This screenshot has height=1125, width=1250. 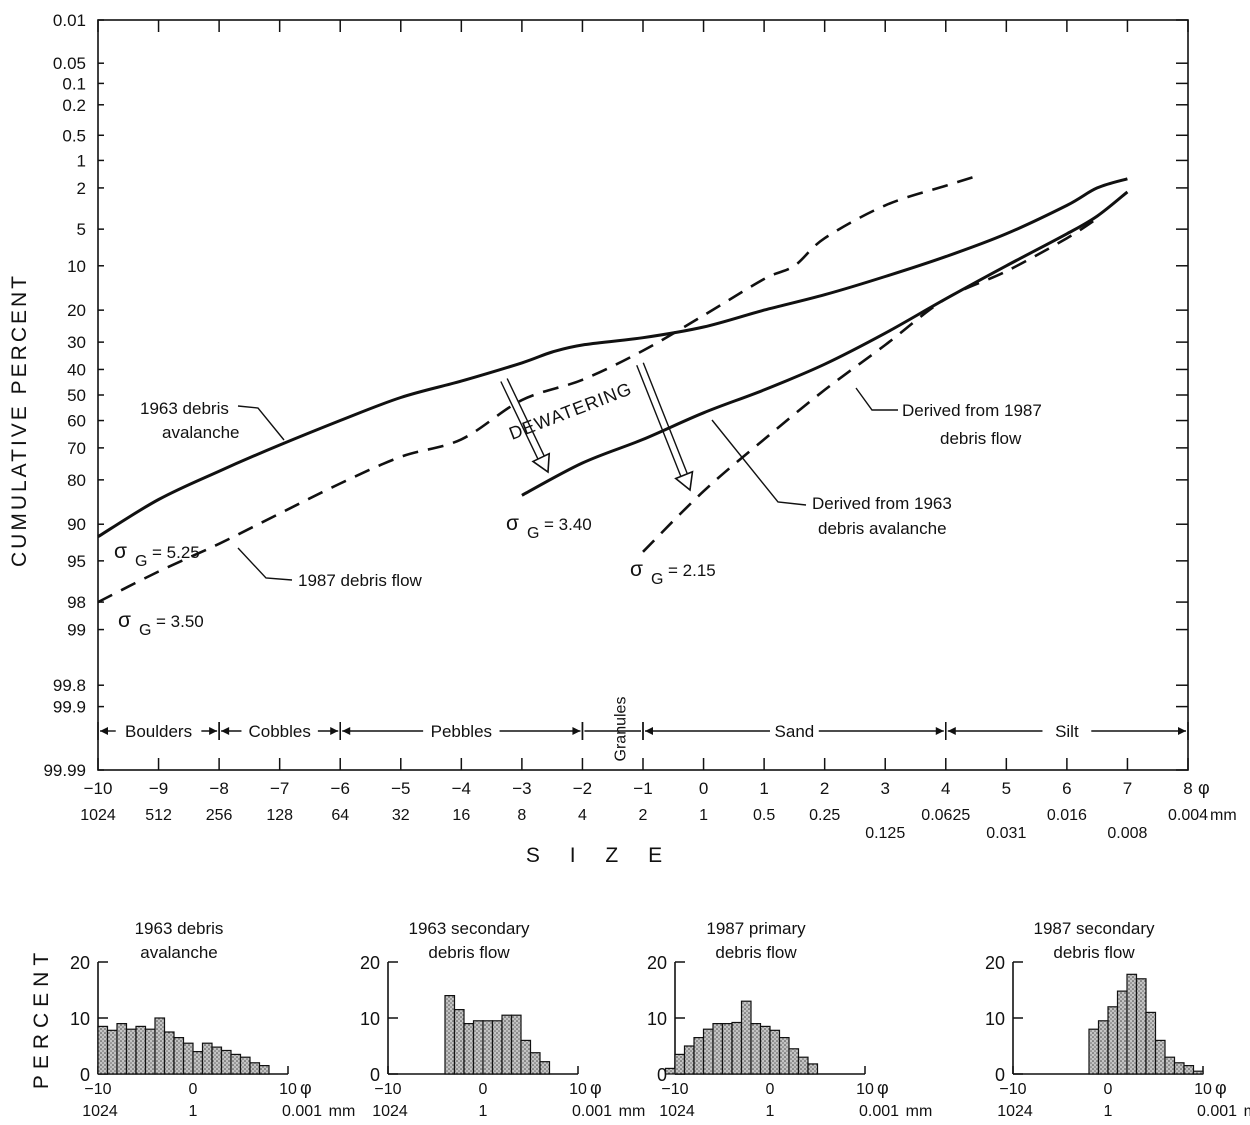 What do you see at coordinates (265, 564) in the screenshot?
I see `leader-1987-flow` at bounding box center [265, 564].